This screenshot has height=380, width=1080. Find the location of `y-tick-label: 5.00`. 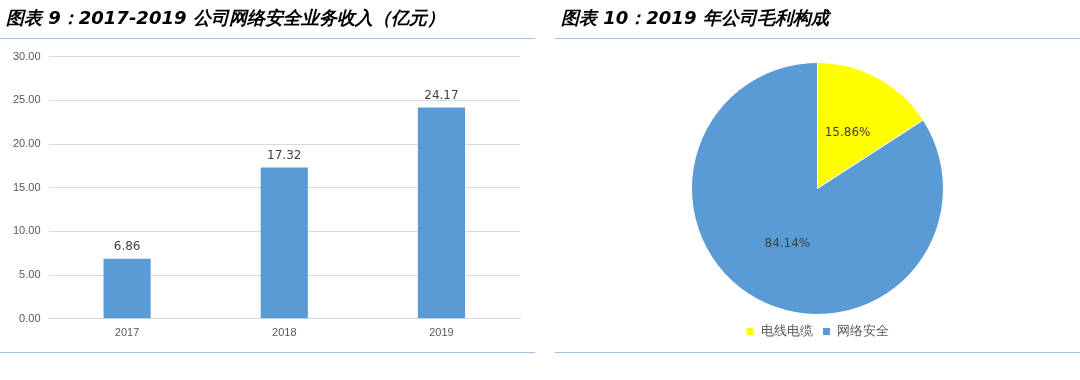

y-tick-label: 5.00 is located at coordinates (30, 274).